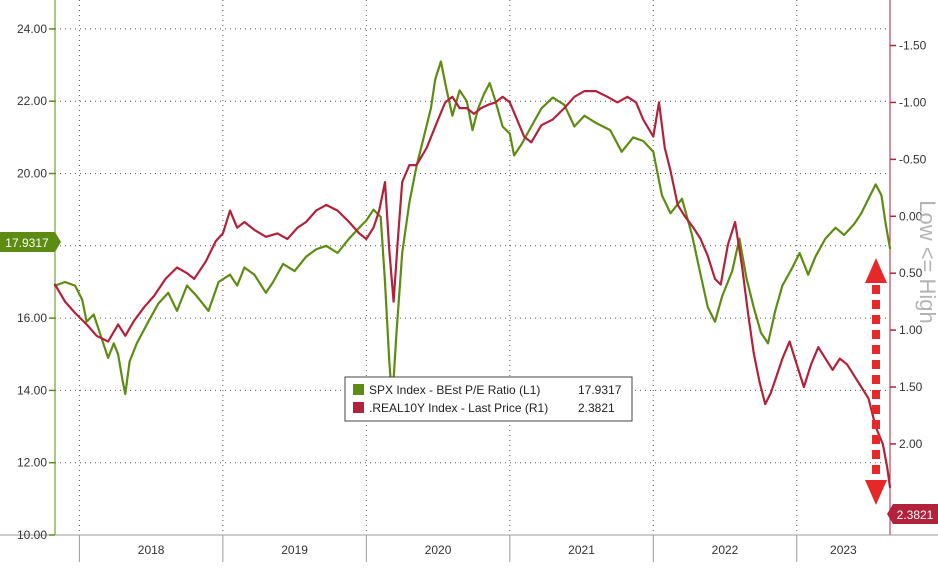  Describe the element at coordinates (876, 381) in the screenshot. I see `range-arrow` at that location.